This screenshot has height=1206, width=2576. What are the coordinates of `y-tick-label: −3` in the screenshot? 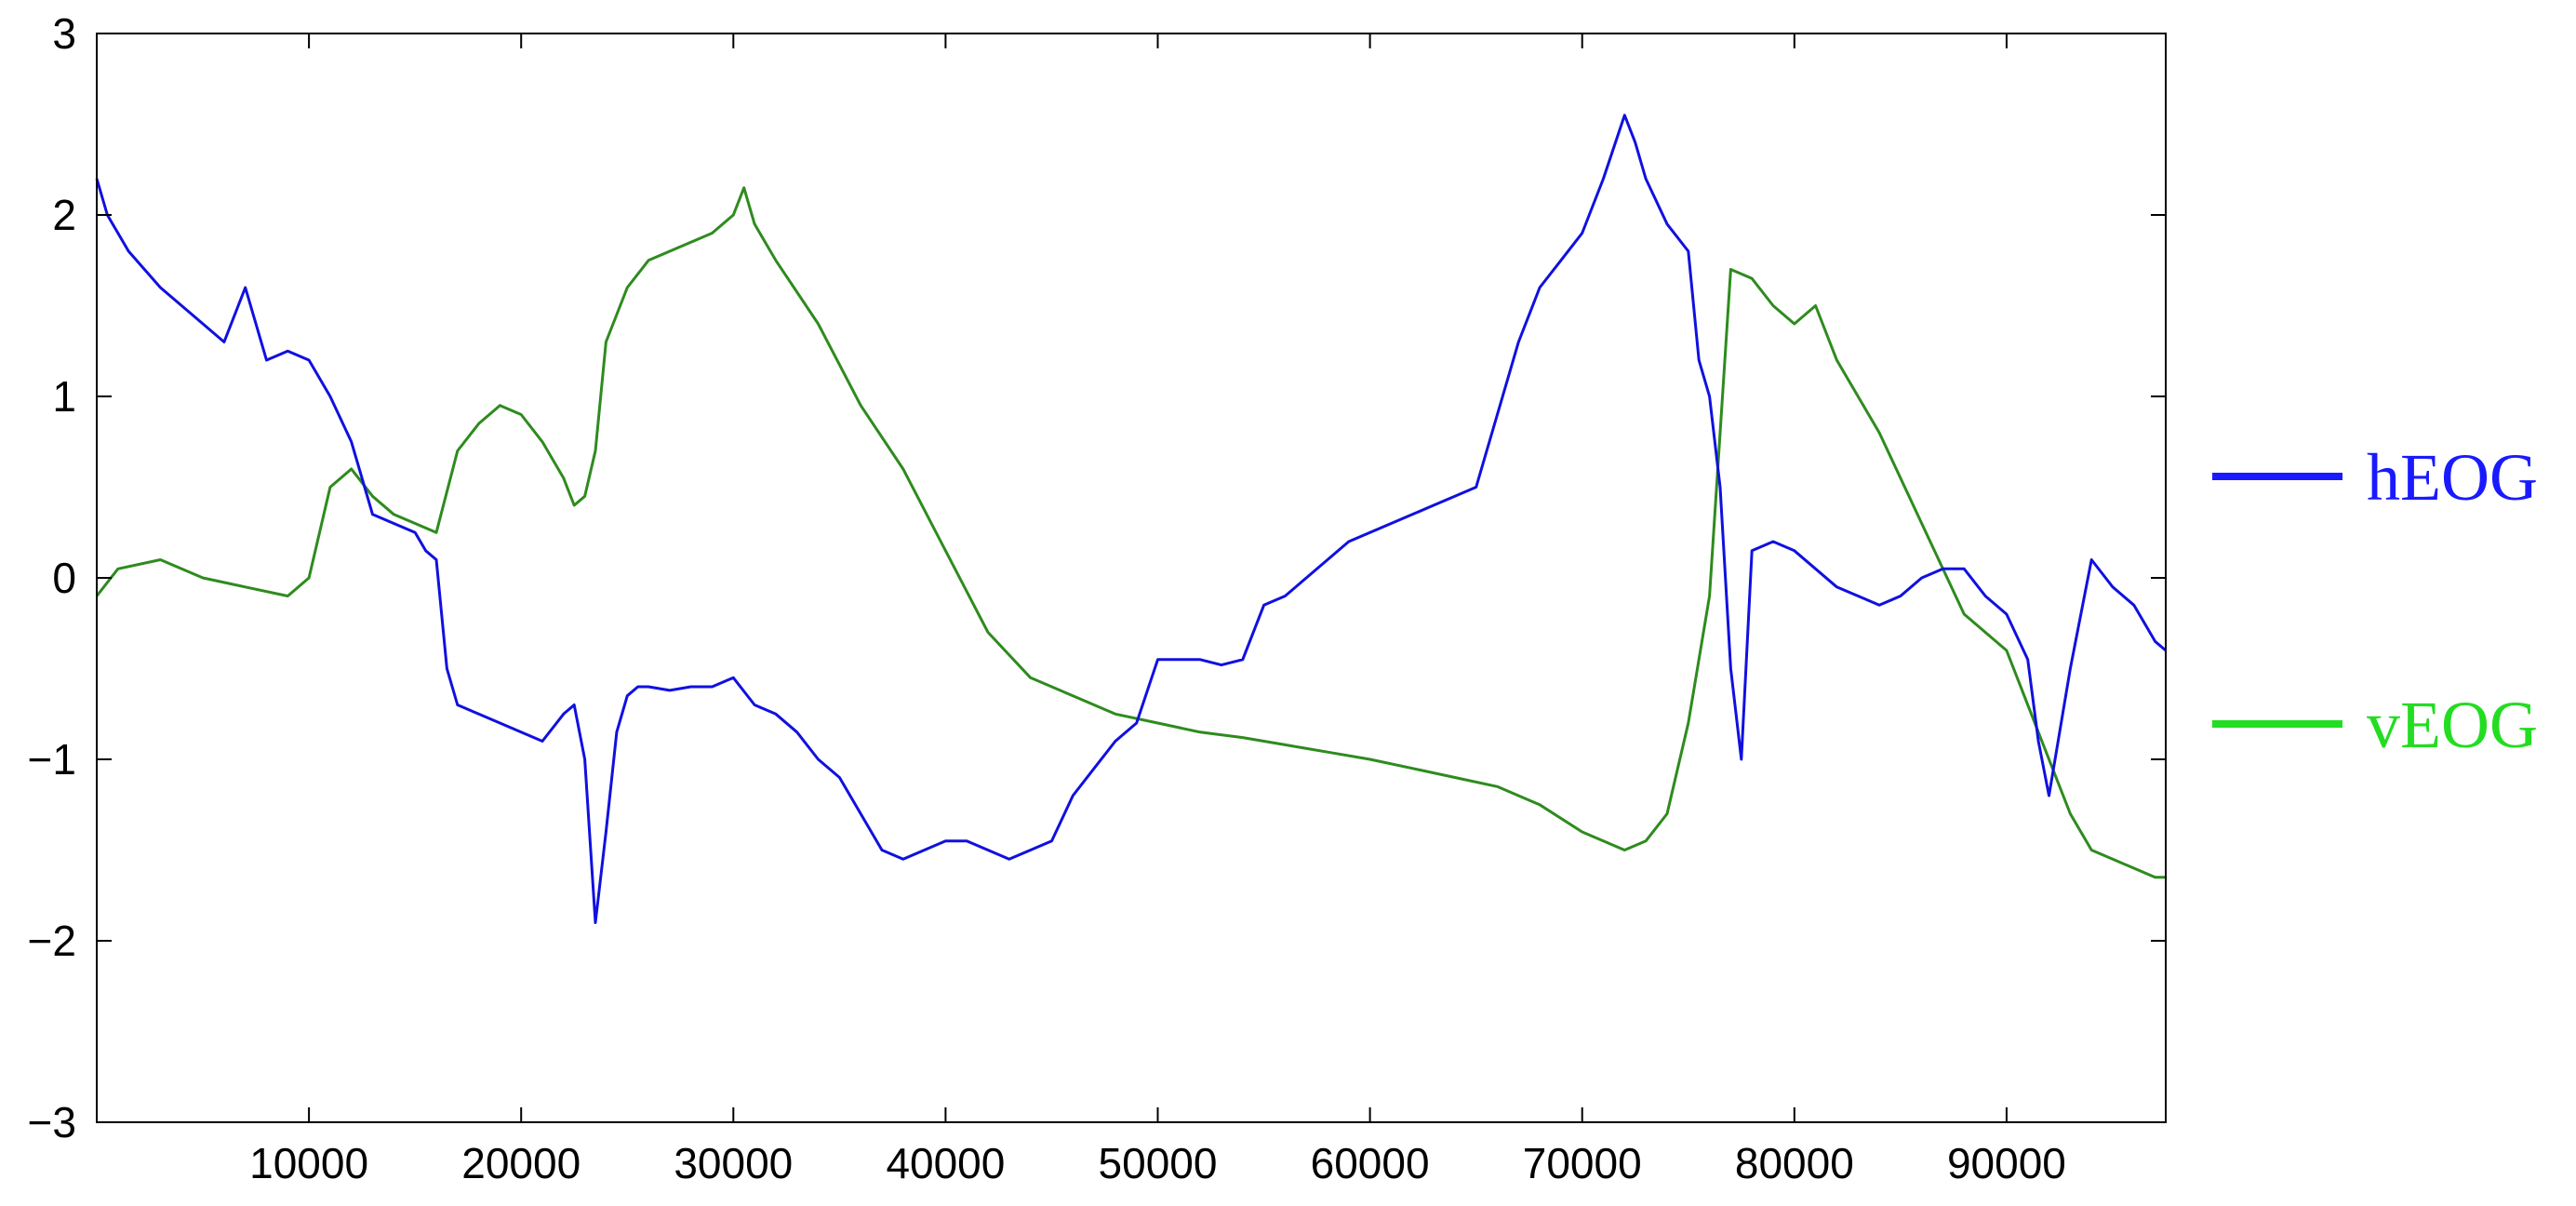 It's located at (52, 1122).